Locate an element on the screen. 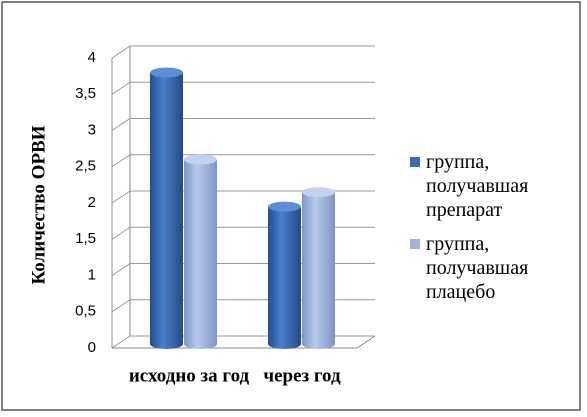 The width and height of the screenshot is (587, 417). y-tick-label: 3 is located at coordinates (92, 129).